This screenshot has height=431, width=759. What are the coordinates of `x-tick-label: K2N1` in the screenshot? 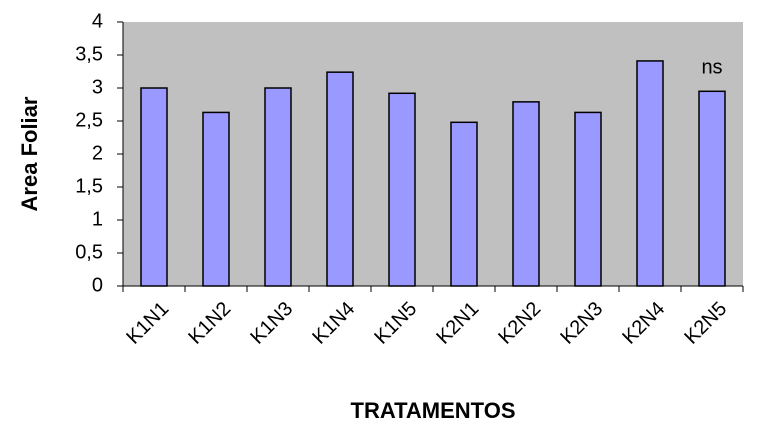 It's located at (457, 323).